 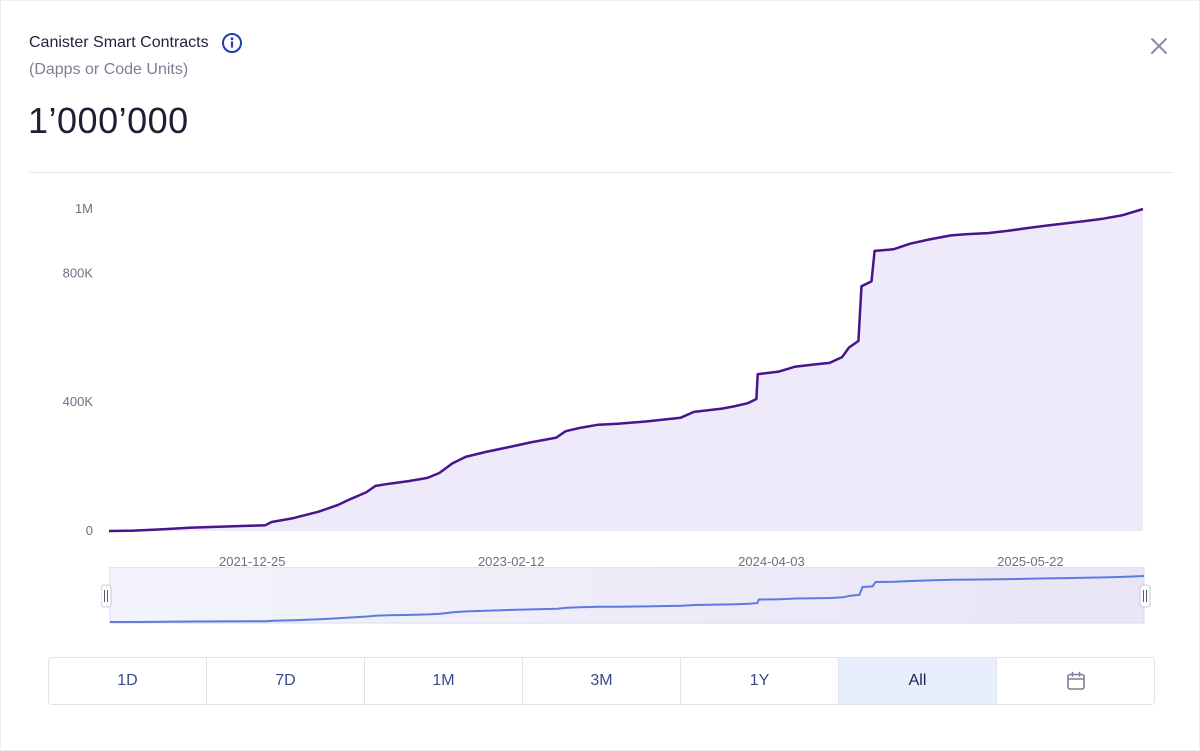 I want to click on range-selector: 1D 7D 1M 3M 1Y All, so click(x=601, y=681).